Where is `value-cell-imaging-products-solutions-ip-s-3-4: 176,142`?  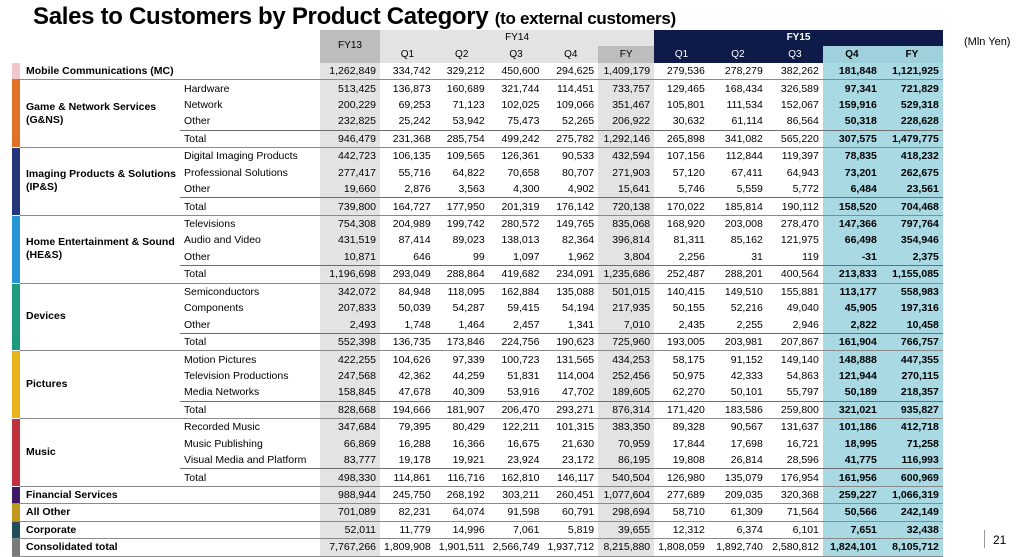
value-cell-imaging-products-solutions-ip-s-3-4: 176,142 is located at coordinates (571, 206).